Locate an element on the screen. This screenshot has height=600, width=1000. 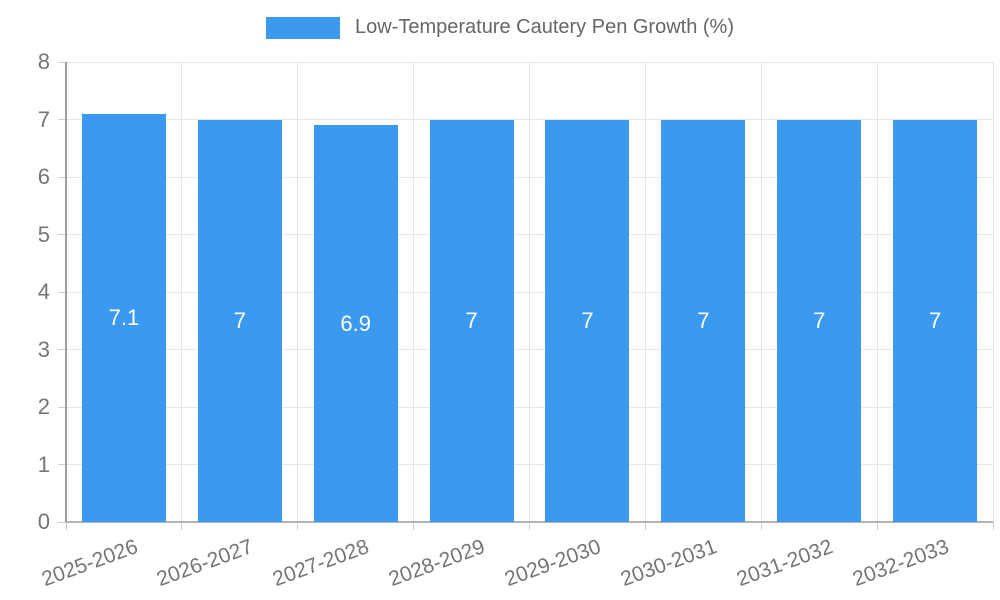
y-tick-label: 8 is located at coordinates (43, 61).